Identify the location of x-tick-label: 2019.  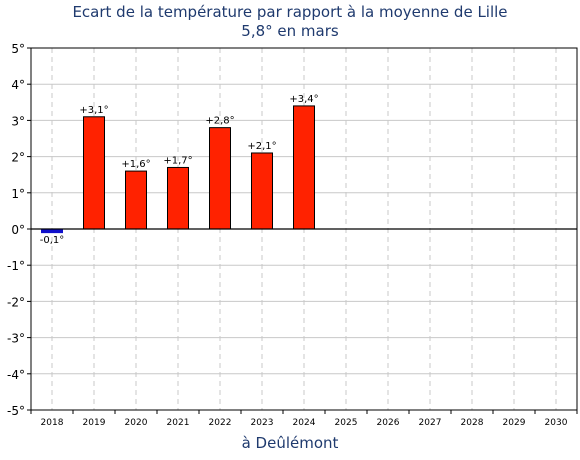
(94, 423).